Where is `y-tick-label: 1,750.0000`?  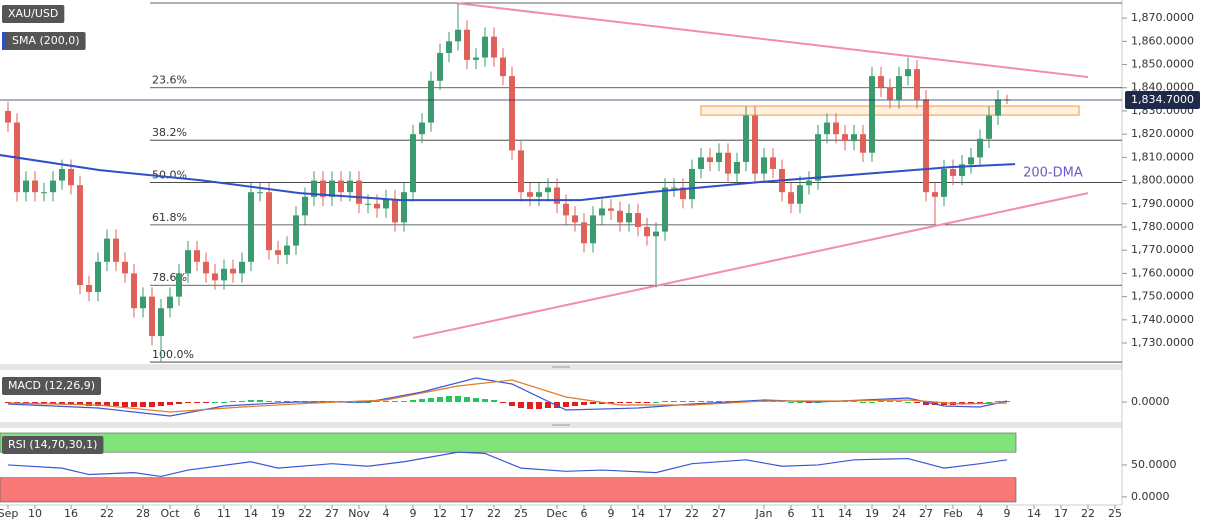
y-tick-label: 1,750.0000 is located at coordinates (1162, 296).